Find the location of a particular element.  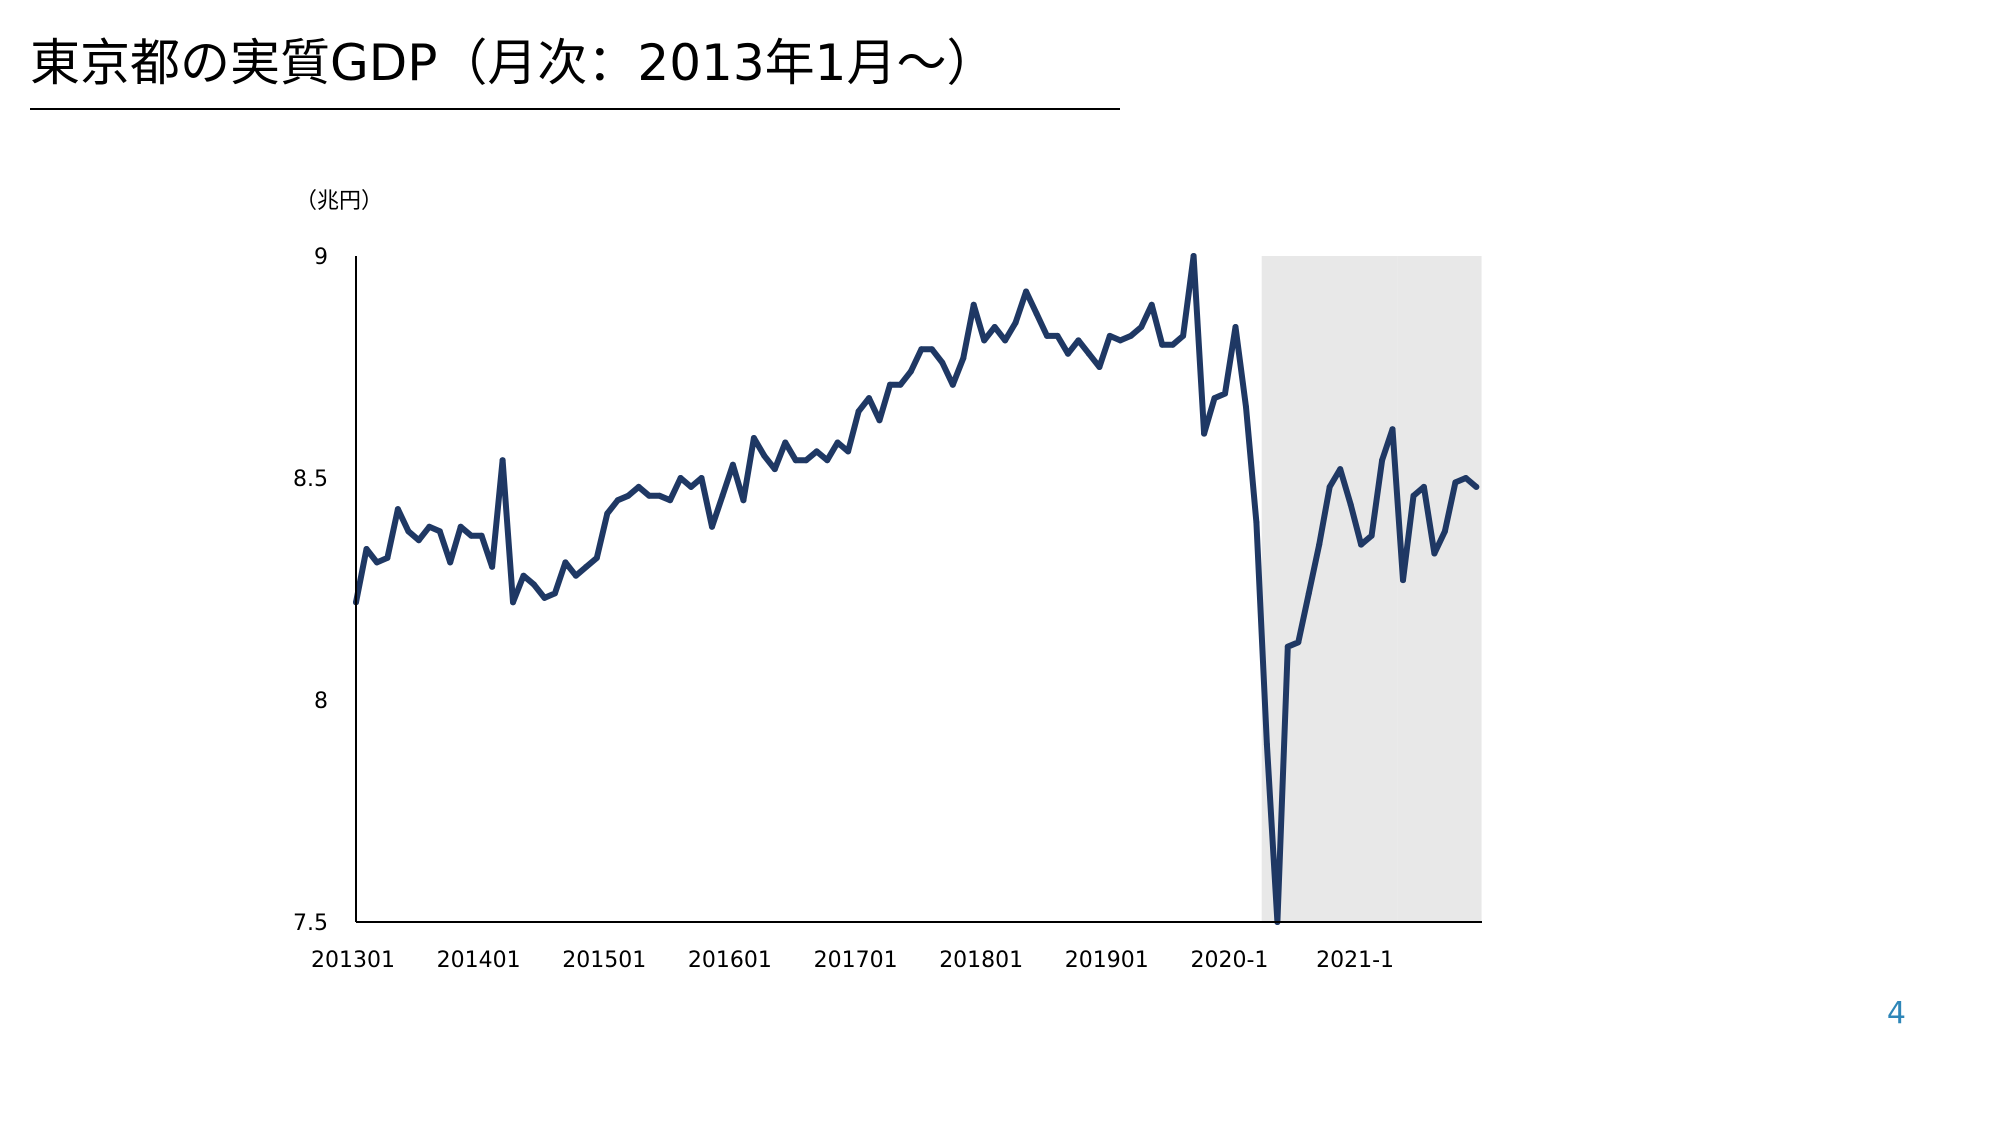

y-tick-label: 7.5 is located at coordinates (310, 923).